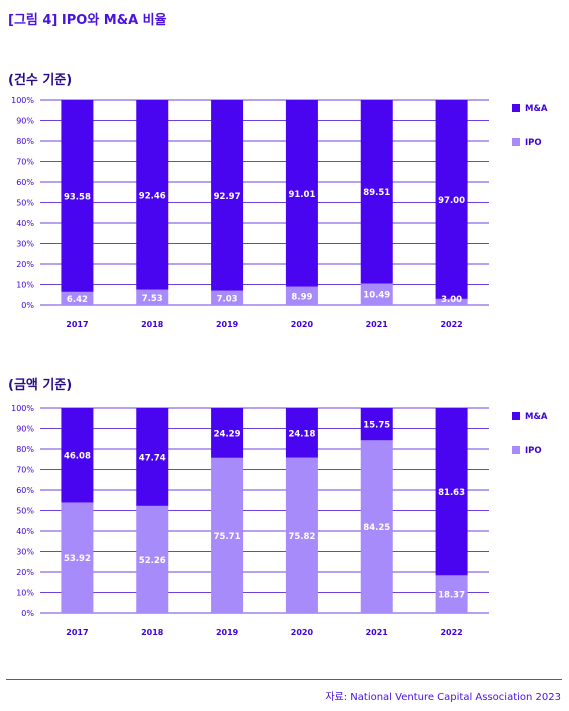 The height and width of the screenshot is (711, 569). I want to click on data-label-ma: 92.46, so click(152, 196).